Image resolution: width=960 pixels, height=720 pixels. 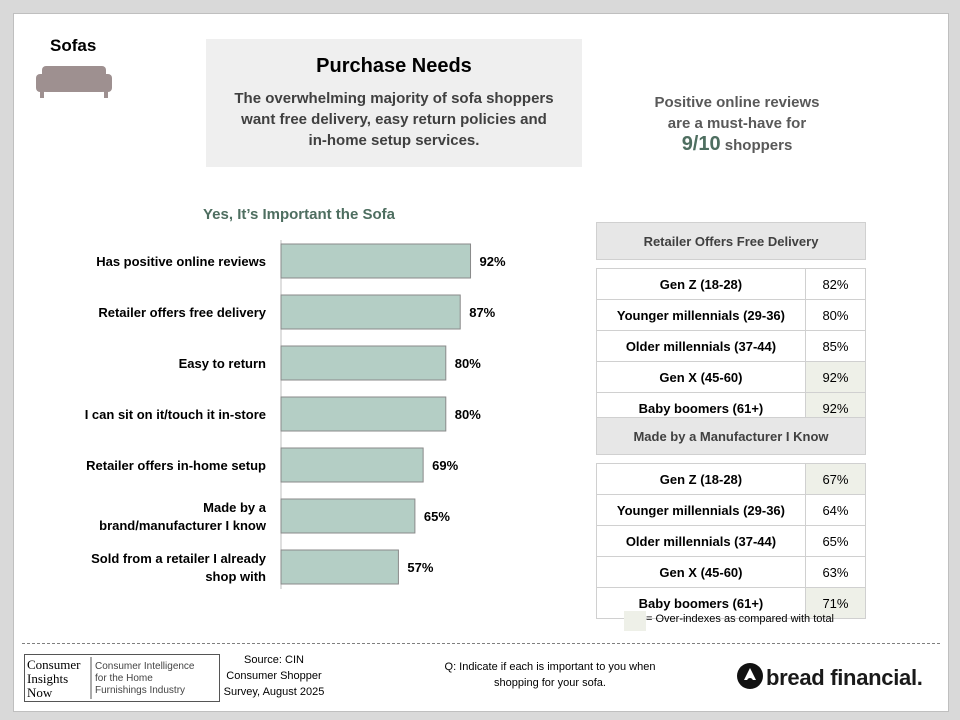 What do you see at coordinates (758, 145) in the screenshot?
I see `callout-line3: shoppers` at bounding box center [758, 145].